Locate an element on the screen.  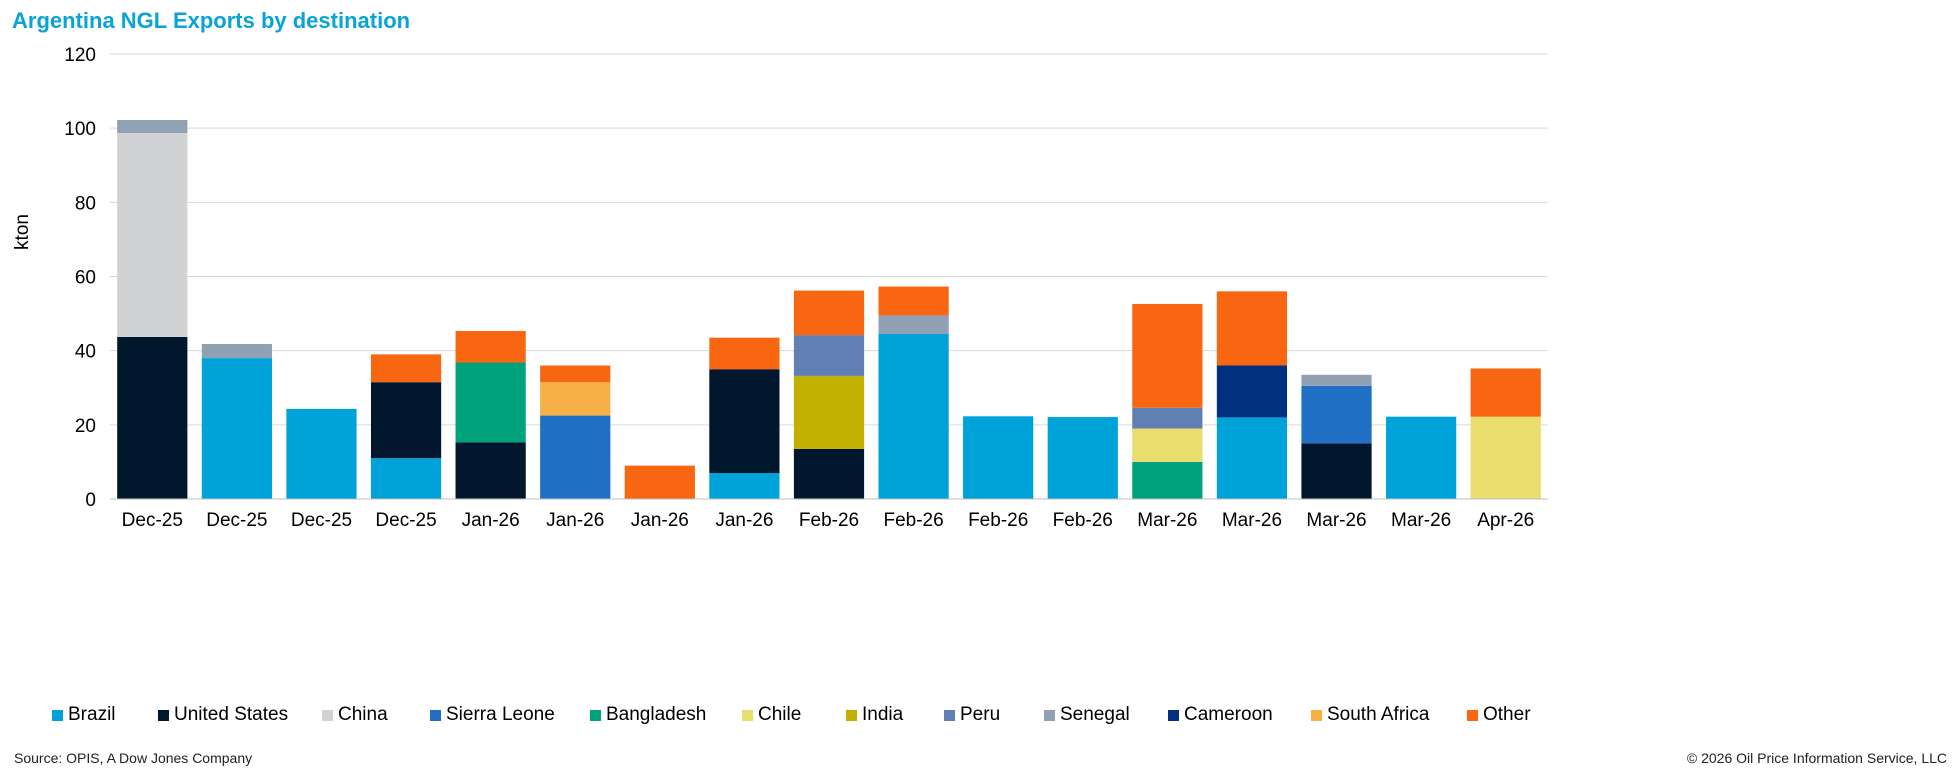
legend-item: Other is located at coordinates (1499, 715).